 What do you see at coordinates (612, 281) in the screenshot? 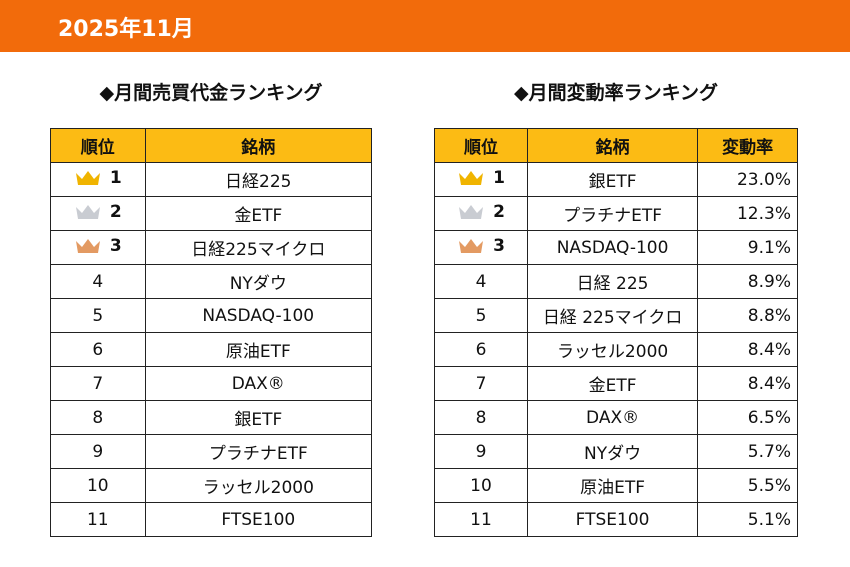
I see `name-cell: 日経 225` at bounding box center [612, 281].